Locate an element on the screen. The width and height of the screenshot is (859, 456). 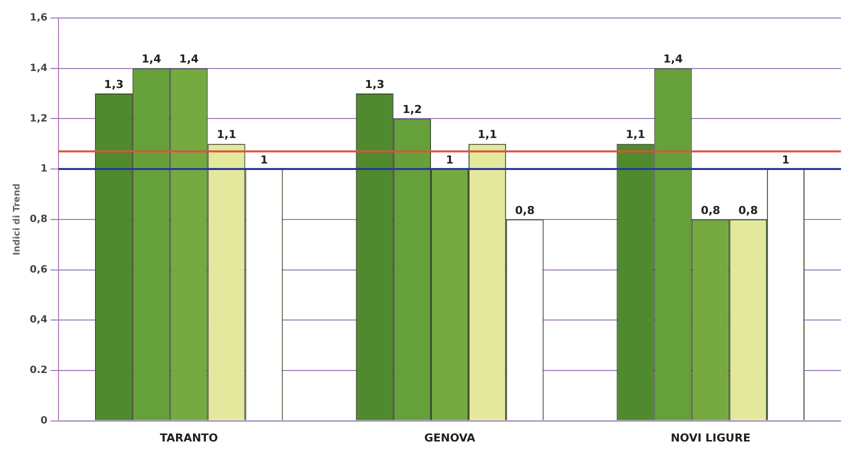
y-axis-title: Indici di Trend is located at coordinates (17, 219).